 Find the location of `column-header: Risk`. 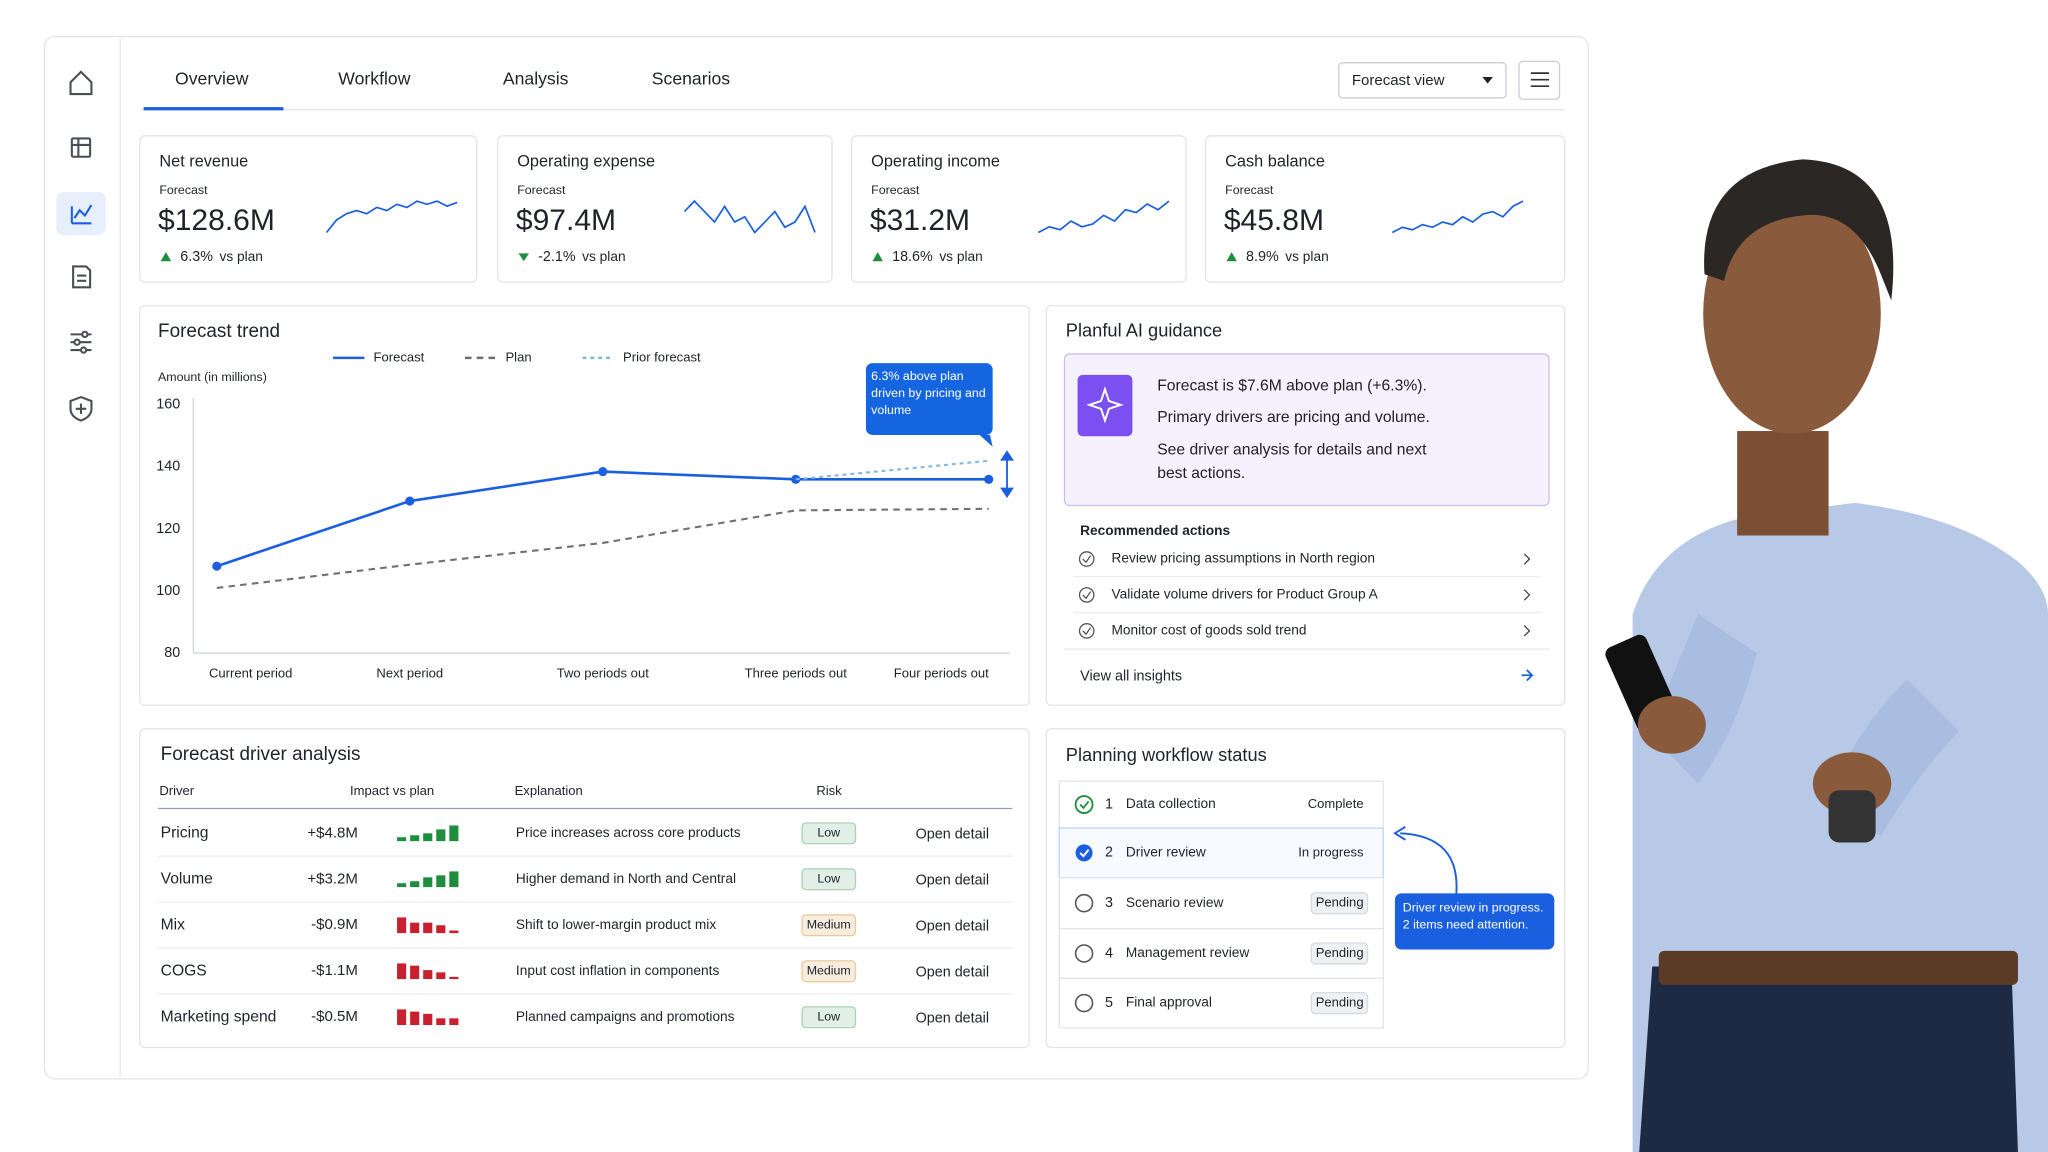

column-header: Risk is located at coordinates (829, 790).